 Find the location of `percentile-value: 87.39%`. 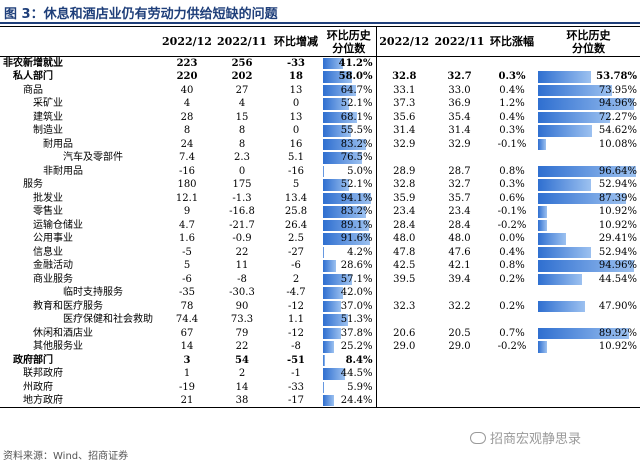

percentile-value: 87.39% is located at coordinates (617, 198).